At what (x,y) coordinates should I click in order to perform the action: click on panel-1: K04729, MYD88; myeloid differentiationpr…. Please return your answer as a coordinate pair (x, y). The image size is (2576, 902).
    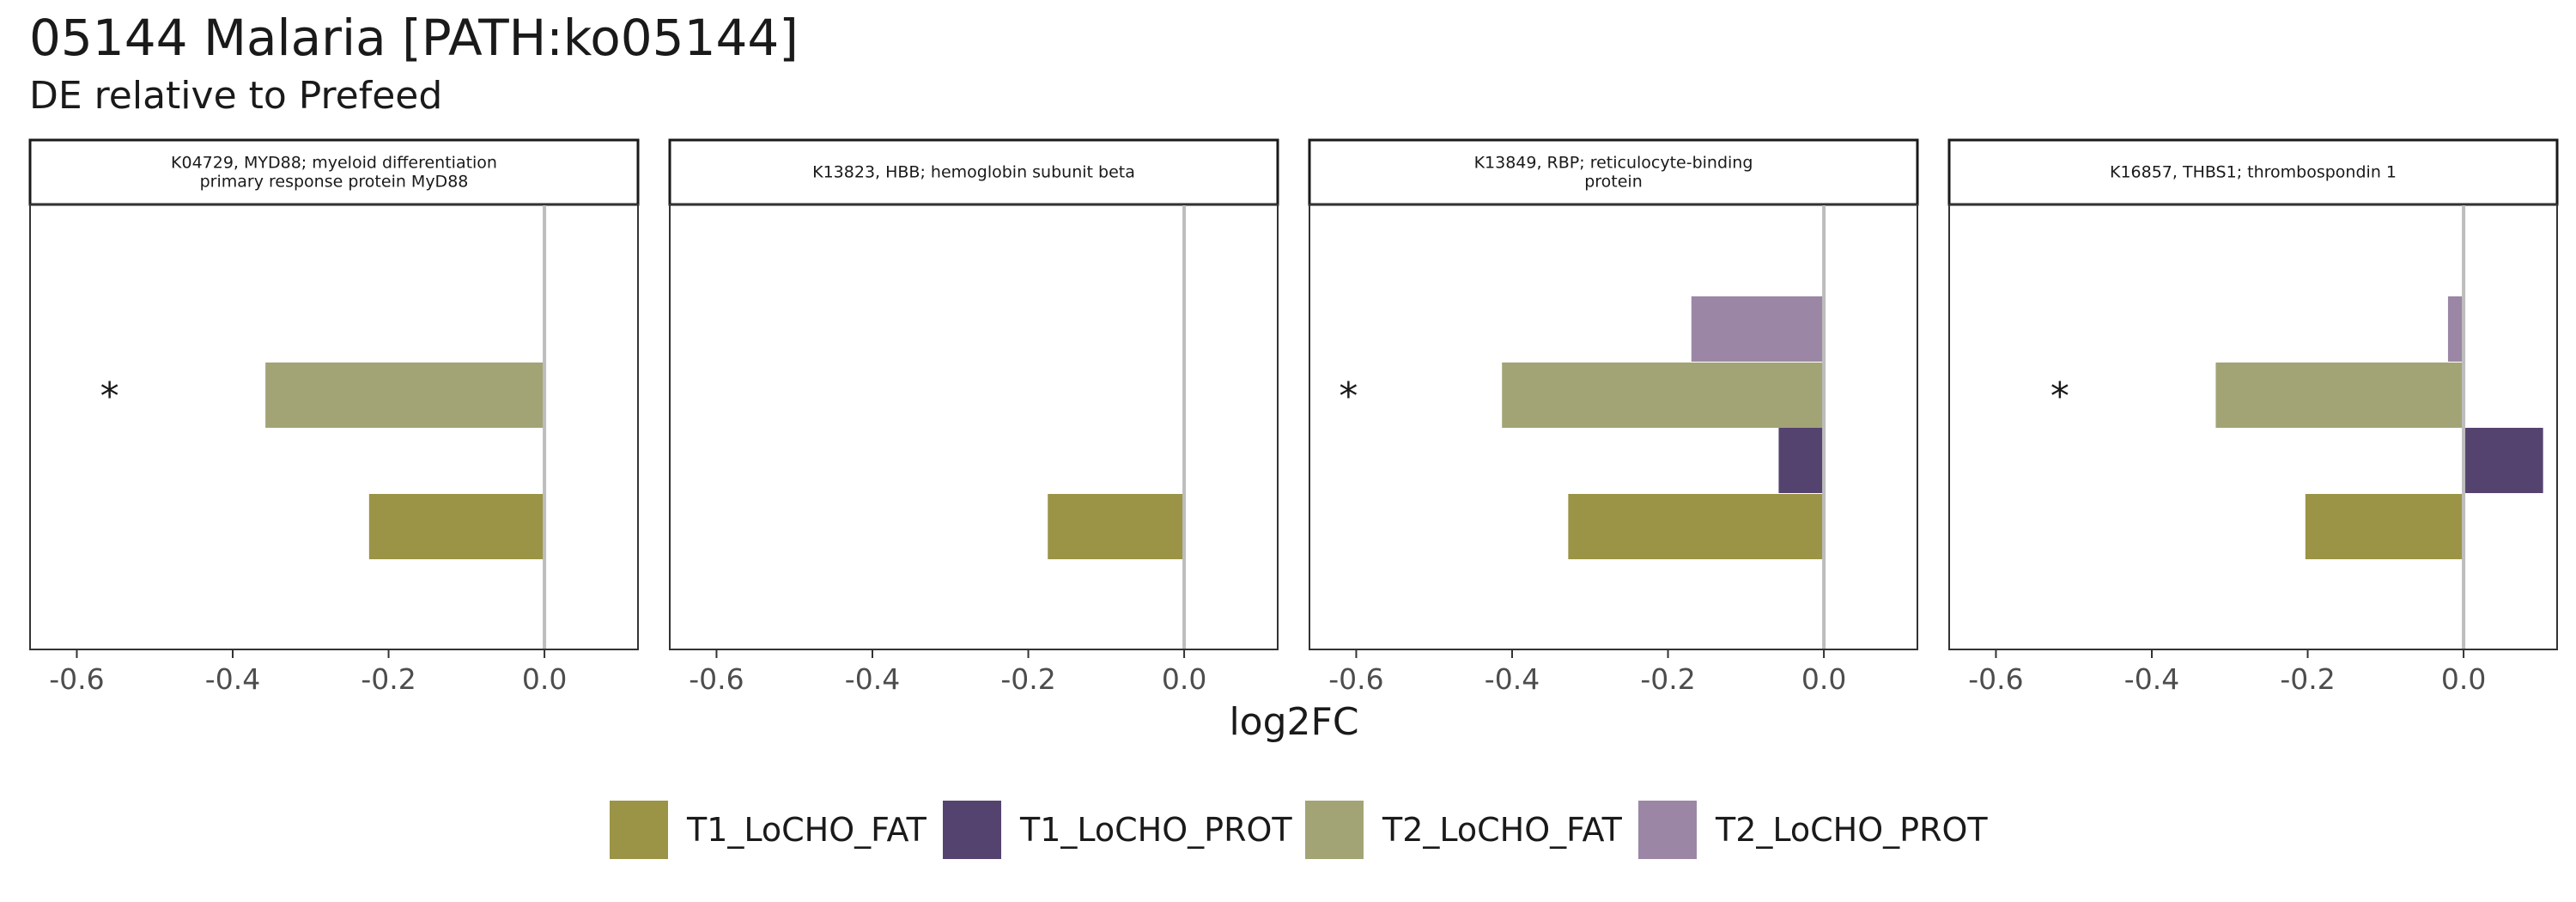
    Looking at the image, I should click on (334, 417).